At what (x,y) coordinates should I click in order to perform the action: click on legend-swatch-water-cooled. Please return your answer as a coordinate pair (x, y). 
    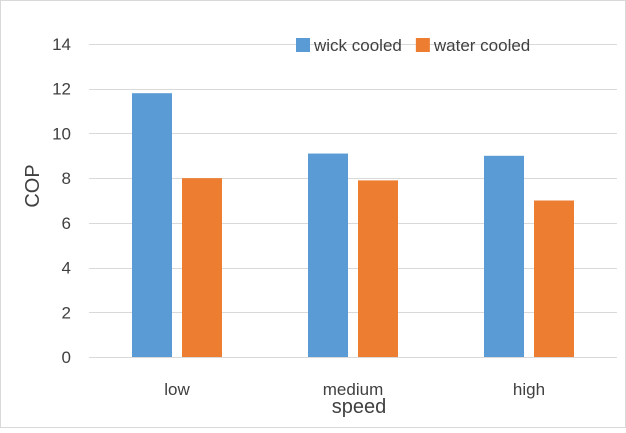
    Looking at the image, I should click on (422, 45).